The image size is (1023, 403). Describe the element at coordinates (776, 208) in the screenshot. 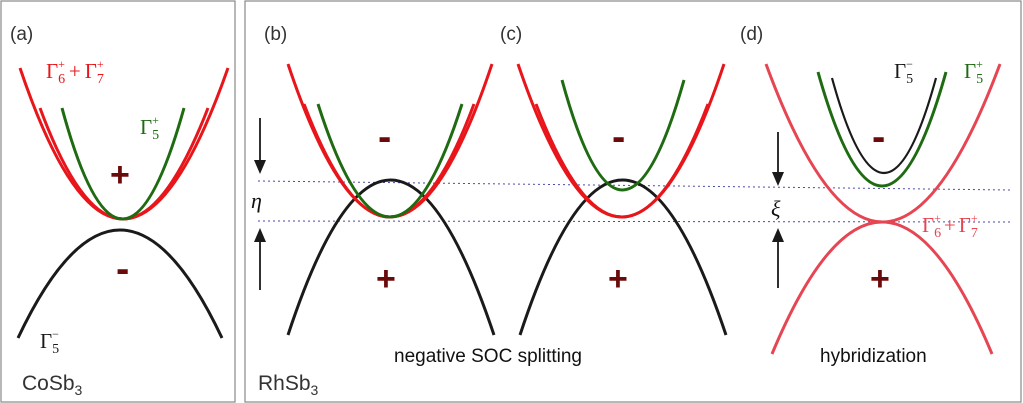

I see `xi-symbol: ξ` at that location.